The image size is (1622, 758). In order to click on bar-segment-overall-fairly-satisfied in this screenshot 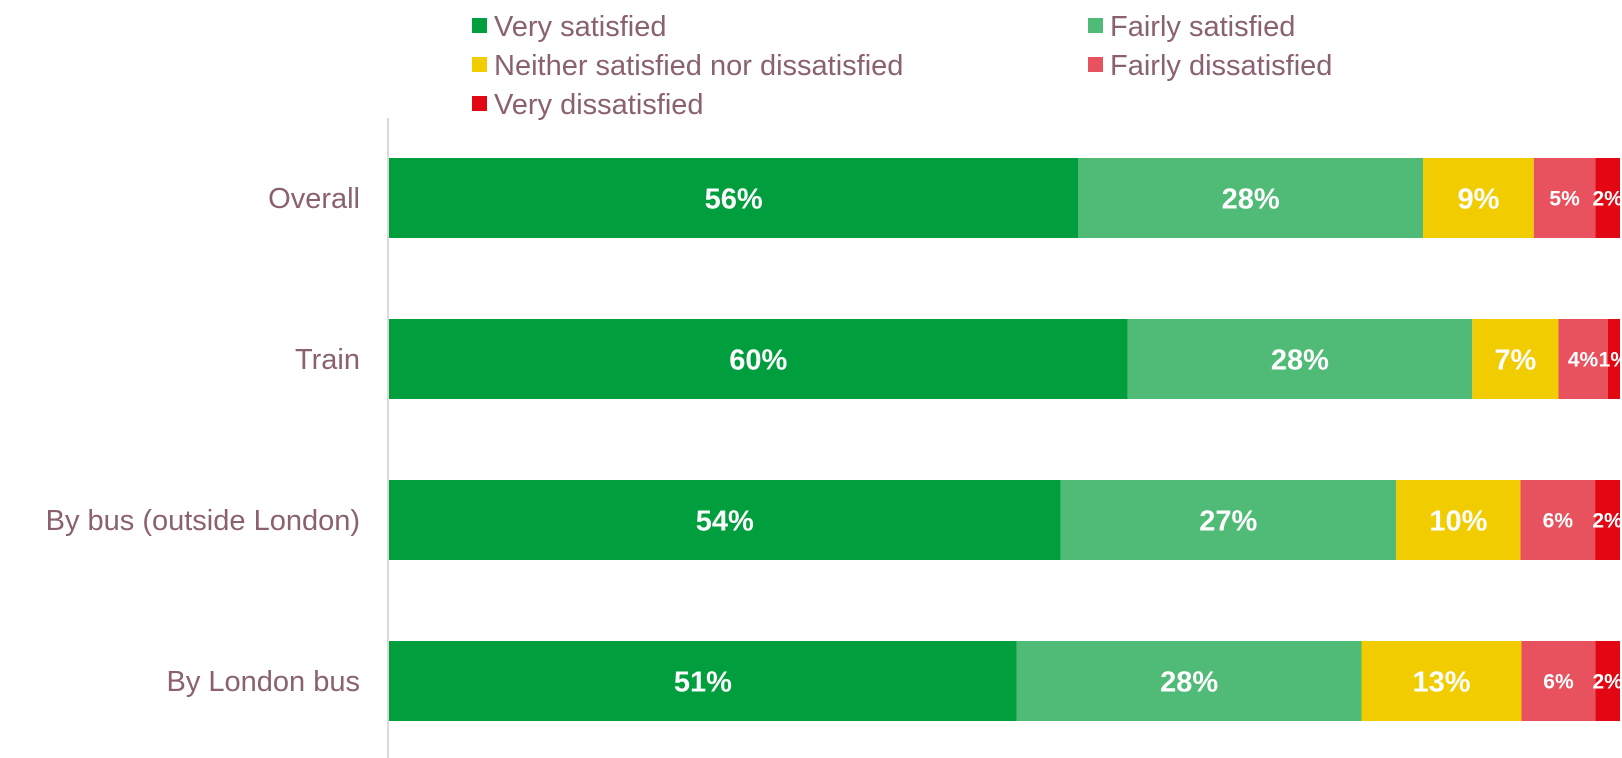, I will do `click(1251, 198)`.